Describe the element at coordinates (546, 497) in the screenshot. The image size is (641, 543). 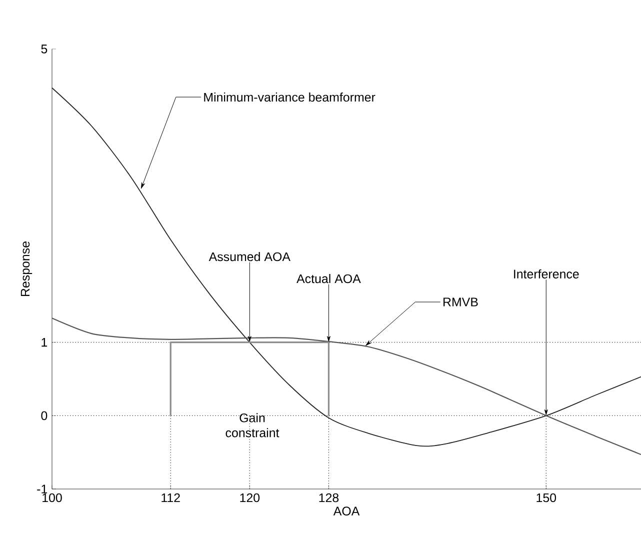
I see `x-tick-label: 150` at that location.